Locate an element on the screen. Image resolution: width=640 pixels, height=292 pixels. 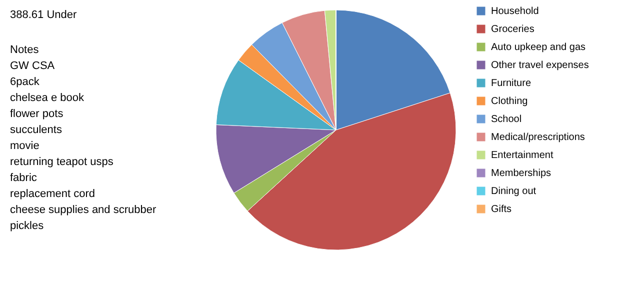
text: replacement cord is located at coordinates (52, 194).